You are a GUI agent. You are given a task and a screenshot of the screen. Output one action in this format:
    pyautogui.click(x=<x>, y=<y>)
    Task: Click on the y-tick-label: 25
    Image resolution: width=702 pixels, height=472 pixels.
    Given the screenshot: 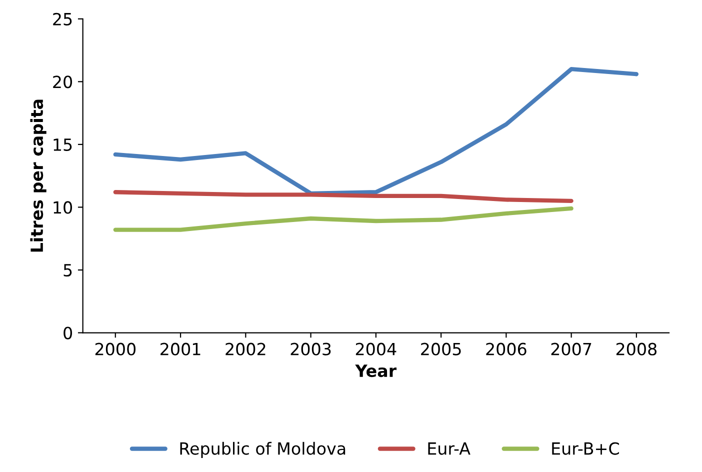 What is the action you would take?
    pyautogui.click(x=62, y=19)
    